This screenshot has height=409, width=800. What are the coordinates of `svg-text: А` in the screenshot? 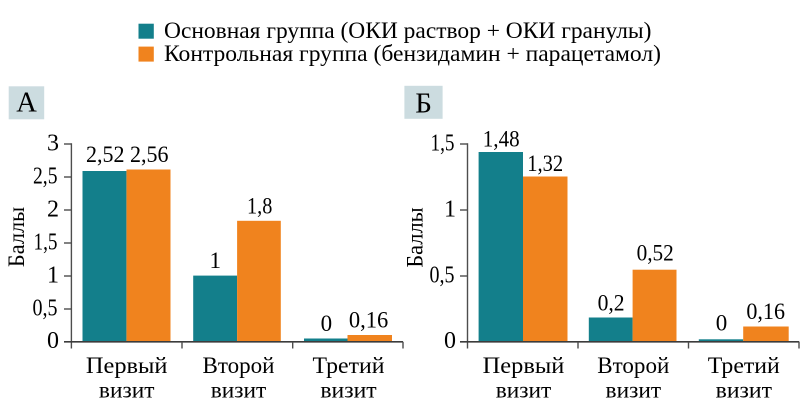 It's located at (26, 103).